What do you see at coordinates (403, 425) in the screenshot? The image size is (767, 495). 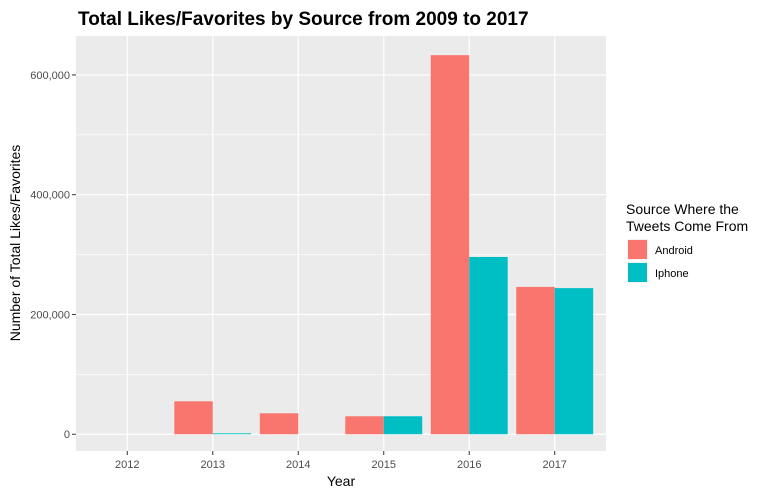 I see `bar-iphone-2015` at bounding box center [403, 425].